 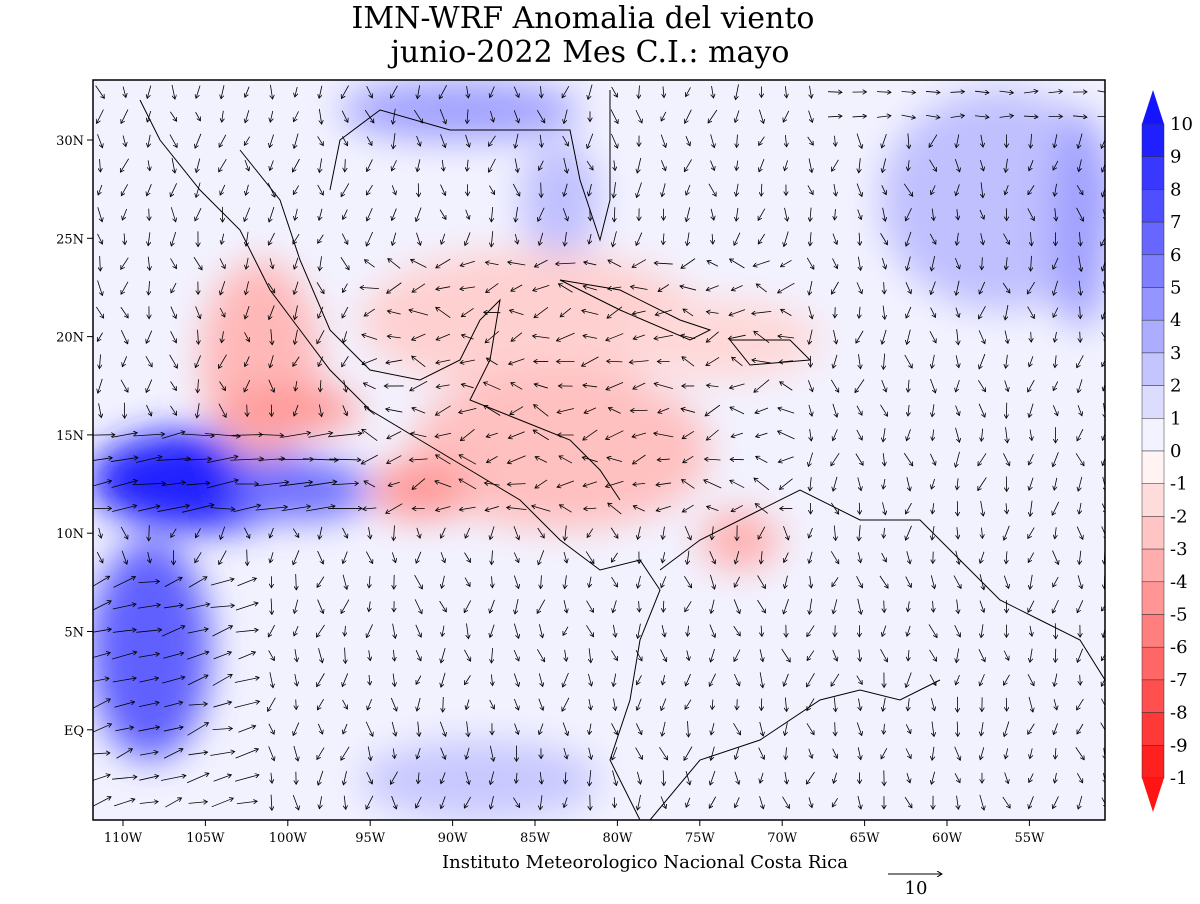 What do you see at coordinates (1153, 107) in the screenshot?
I see `colorbar-top-arrow` at bounding box center [1153, 107].